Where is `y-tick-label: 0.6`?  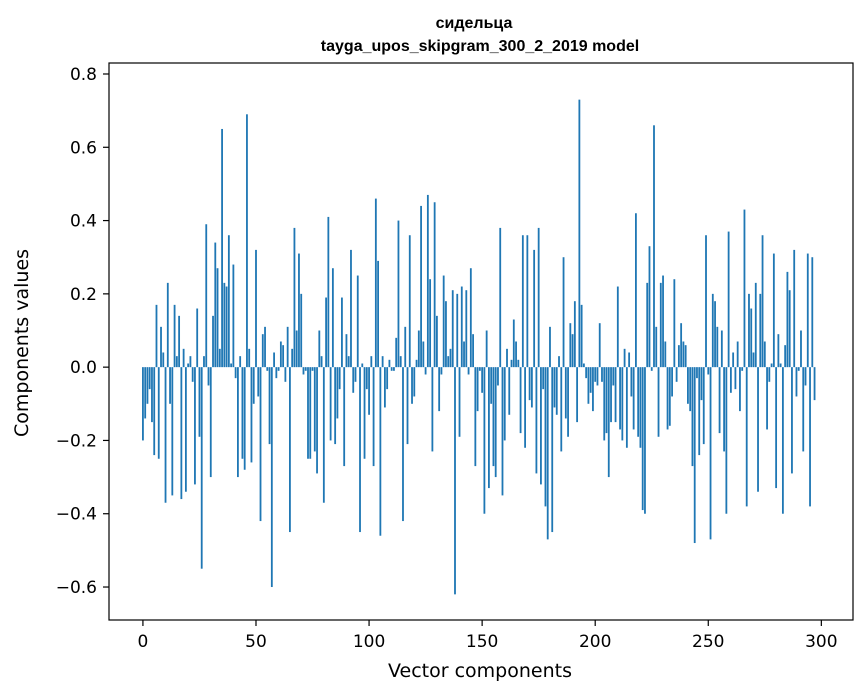 y-tick-label: 0.6 is located at coordinates (83, 148).